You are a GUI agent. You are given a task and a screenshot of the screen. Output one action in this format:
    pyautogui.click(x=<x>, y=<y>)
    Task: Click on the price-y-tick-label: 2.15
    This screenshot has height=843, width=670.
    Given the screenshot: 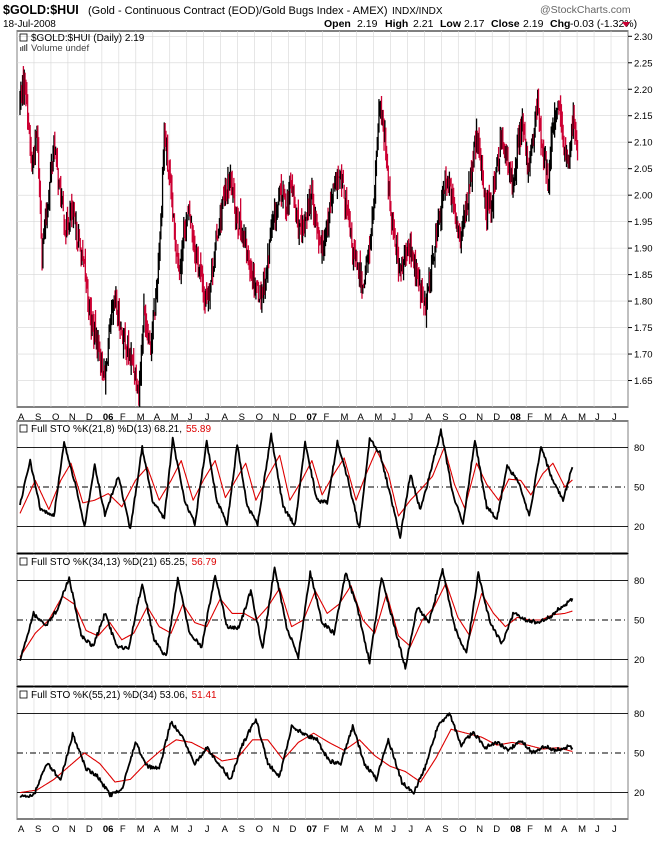 What is the action you would take?
    pyautogui.click(x=643, y=116)
    